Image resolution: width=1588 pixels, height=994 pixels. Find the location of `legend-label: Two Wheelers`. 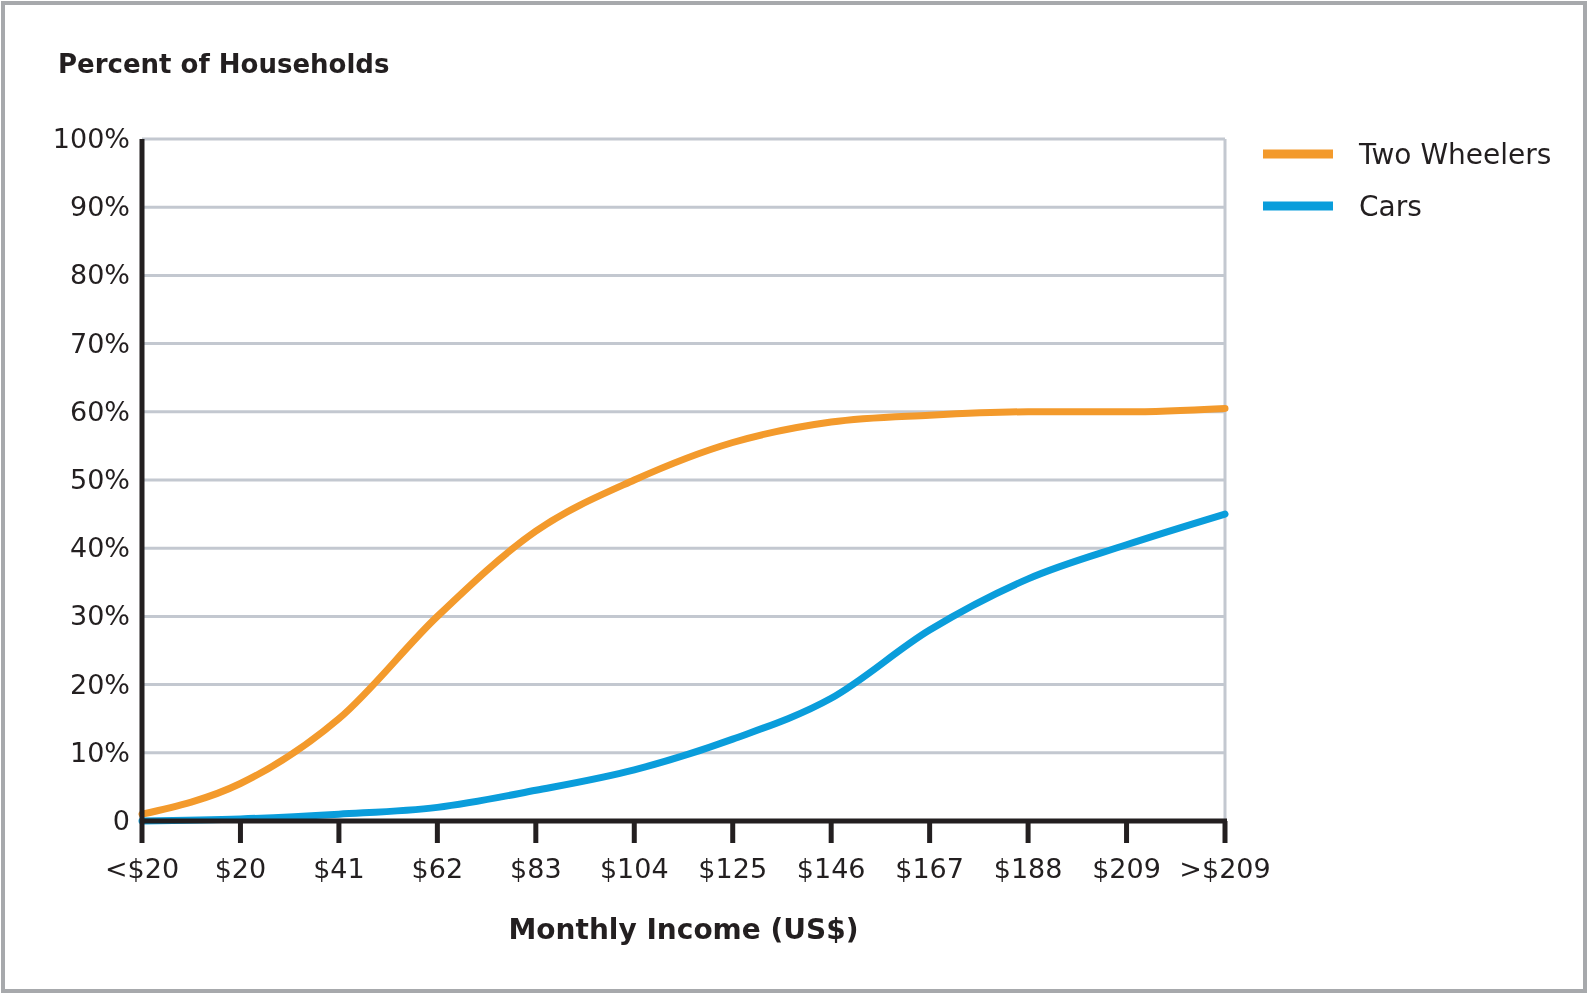

legend-label: Two Wheelers is located at coordinates (1455, 154).